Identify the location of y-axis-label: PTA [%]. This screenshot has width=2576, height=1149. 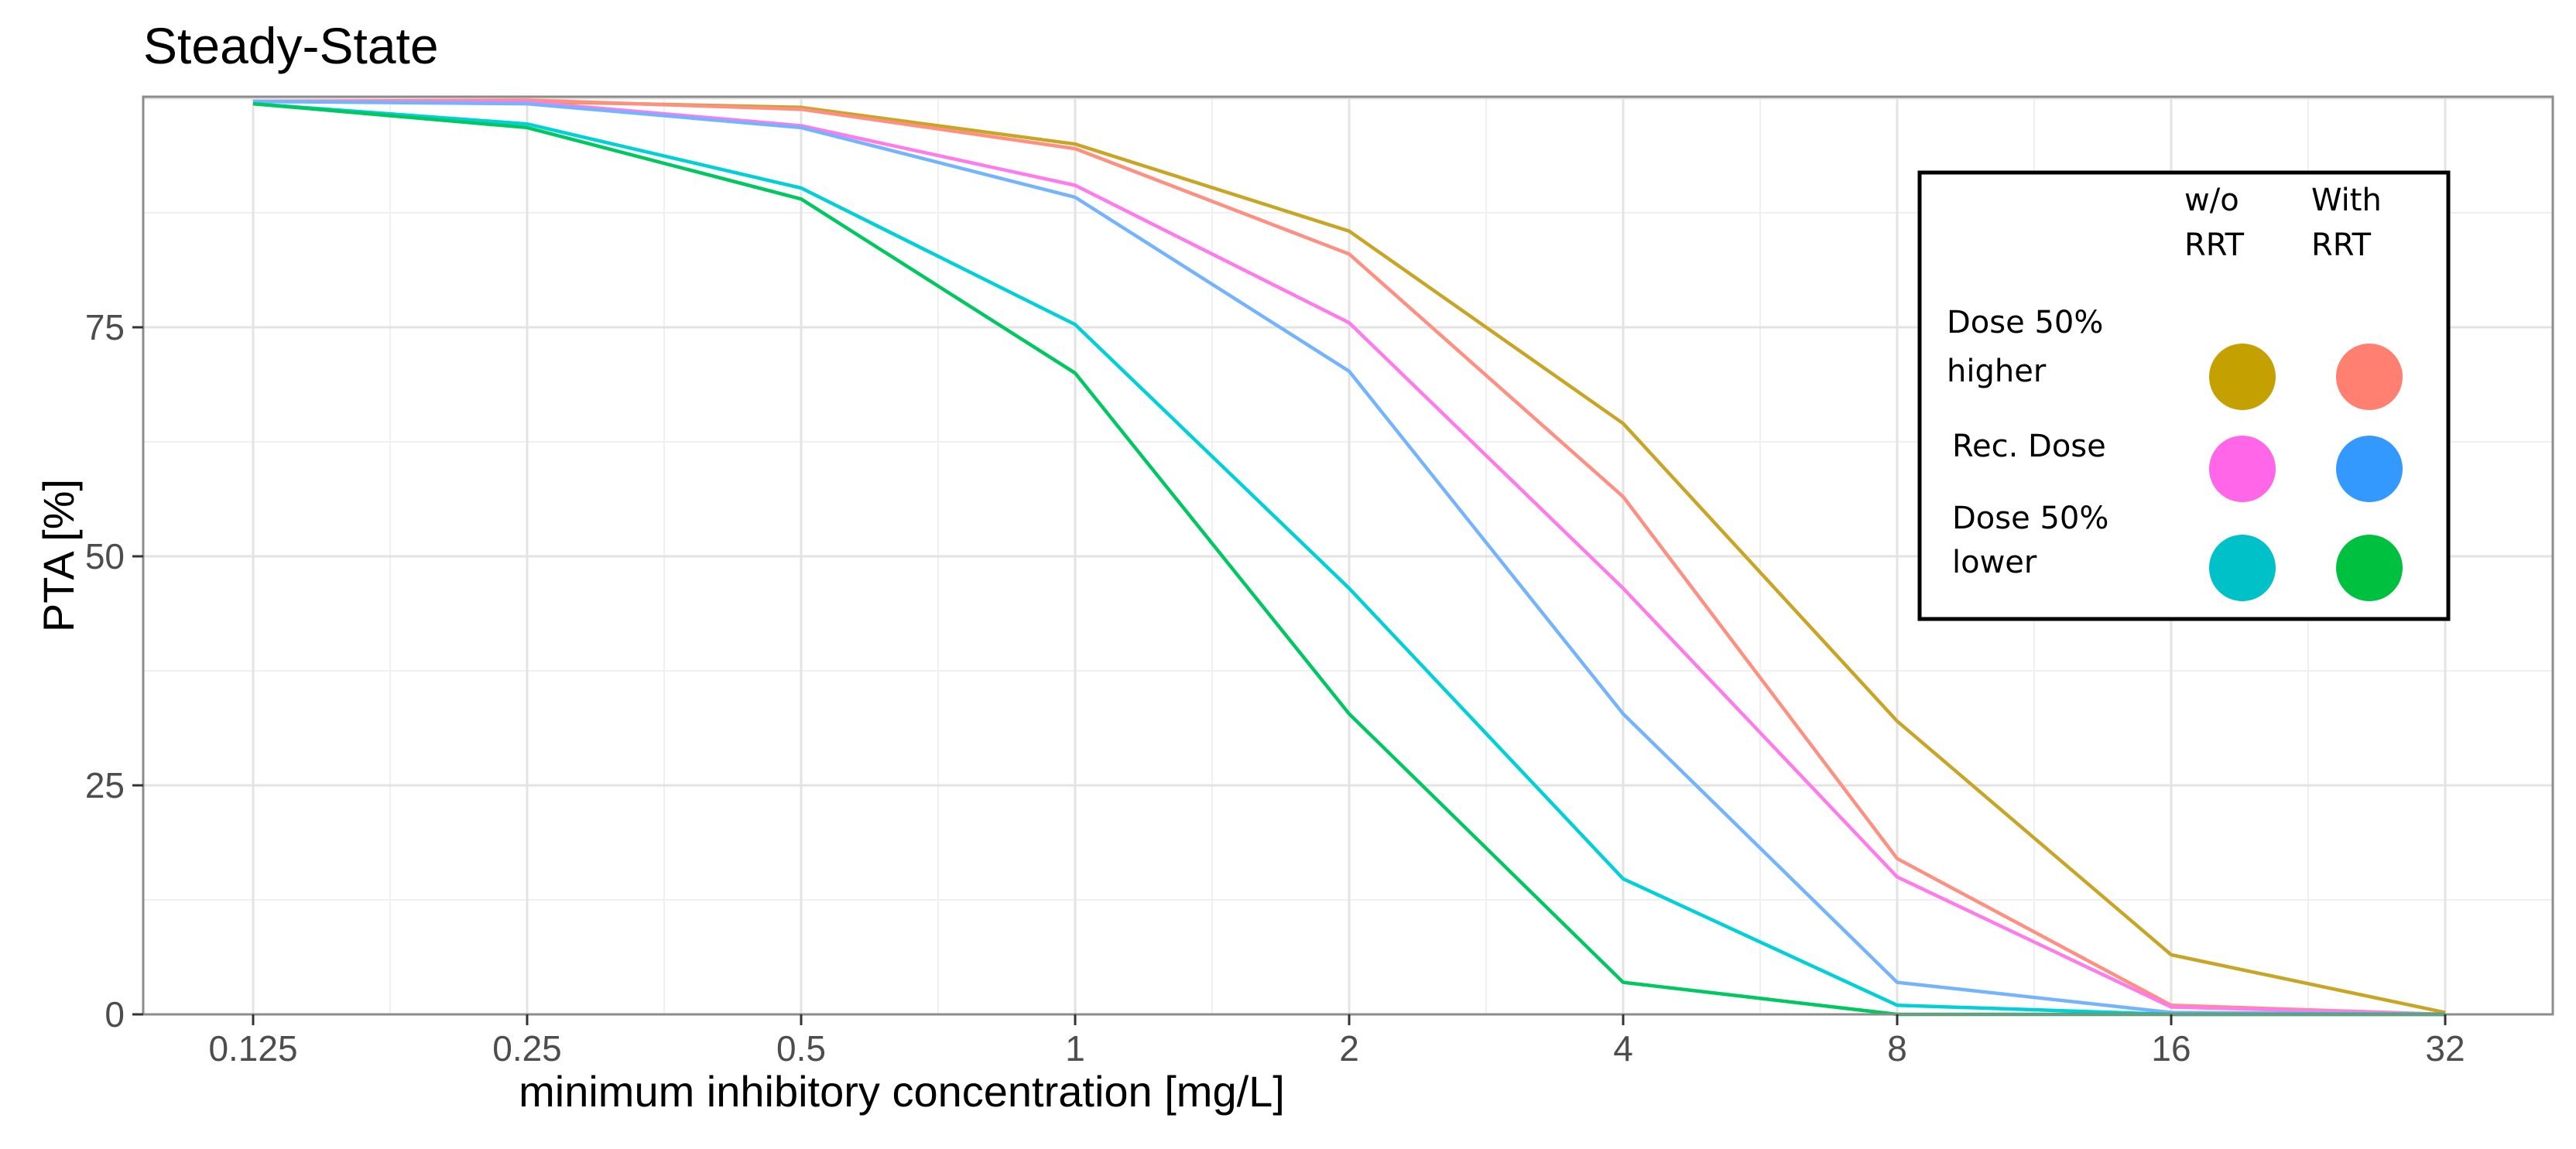
(58, 555).